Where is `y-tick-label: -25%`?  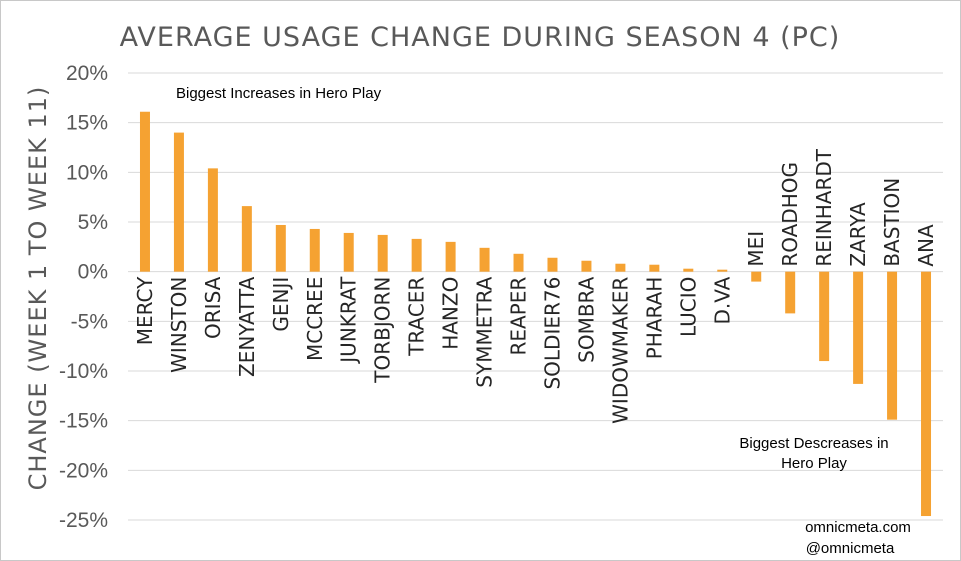 y-tick-label: -25% is located at coordinates (83, 520).